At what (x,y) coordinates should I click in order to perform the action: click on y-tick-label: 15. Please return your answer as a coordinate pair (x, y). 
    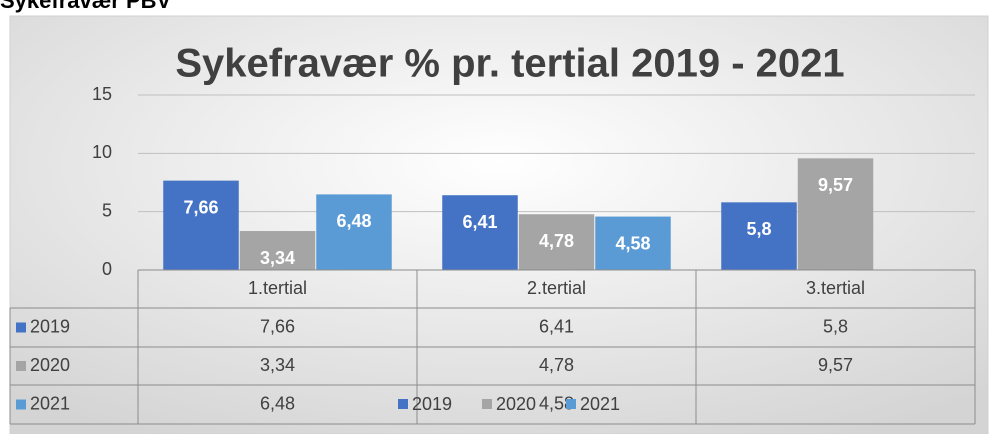
    Looking at the image, I should click on (102, 94).